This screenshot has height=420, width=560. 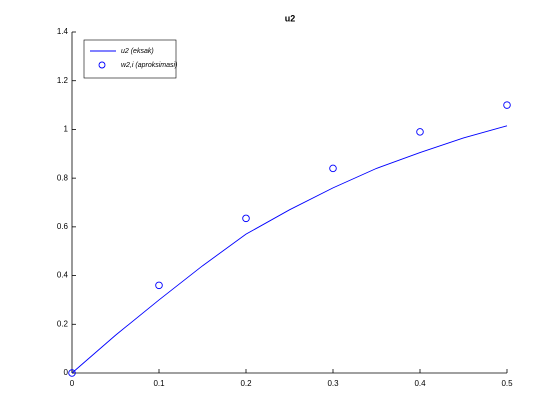 I want to click on x-tick-label: 0.4, so click(x=420, y=383).